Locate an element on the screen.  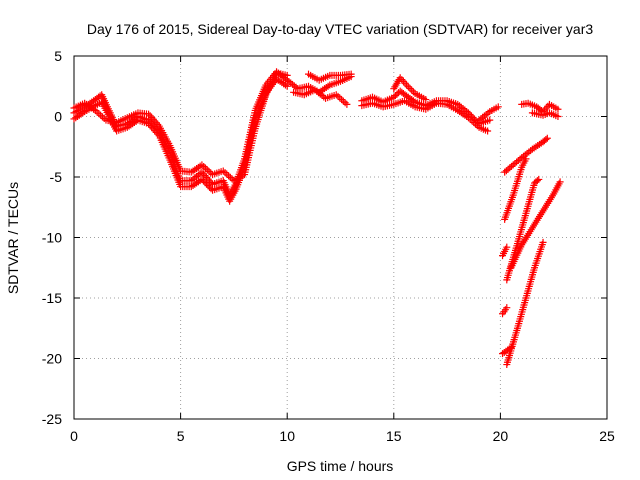
x-tick-label: 5 is located at coordinates (181, 436).